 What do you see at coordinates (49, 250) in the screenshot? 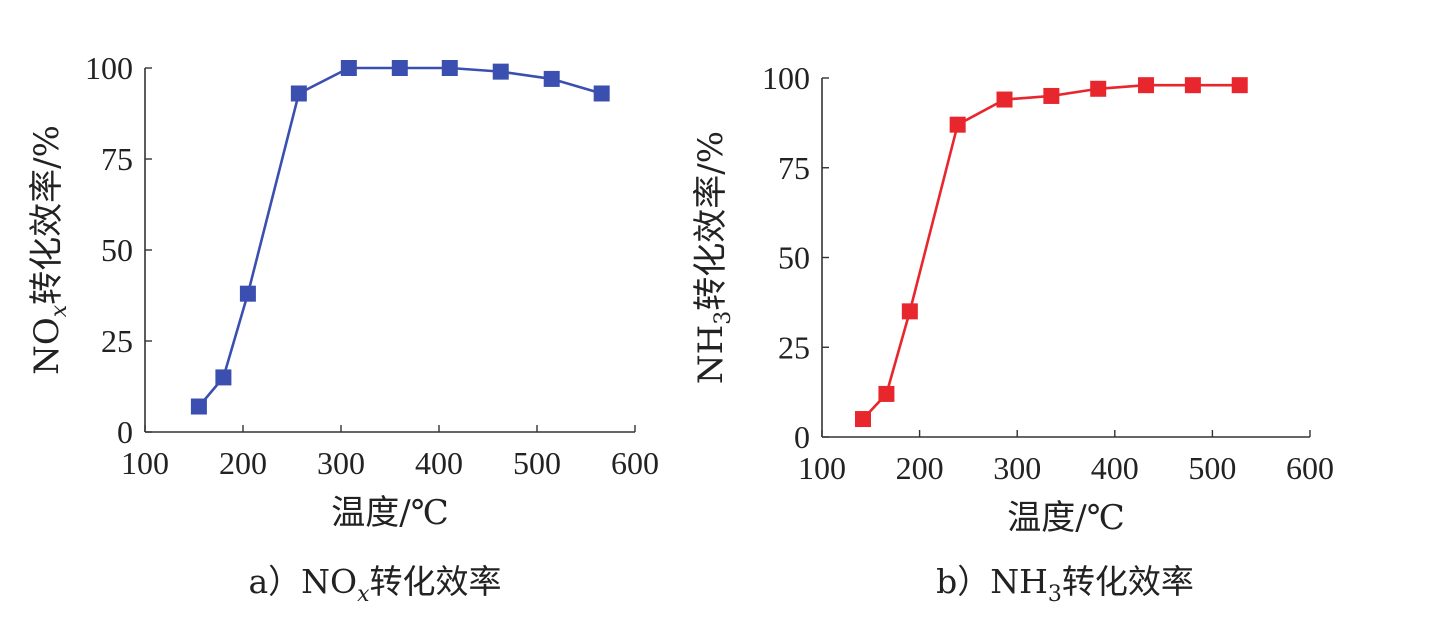
I see `y-axis-title: NOx转化效率/%` at bounding box center [49, 250].